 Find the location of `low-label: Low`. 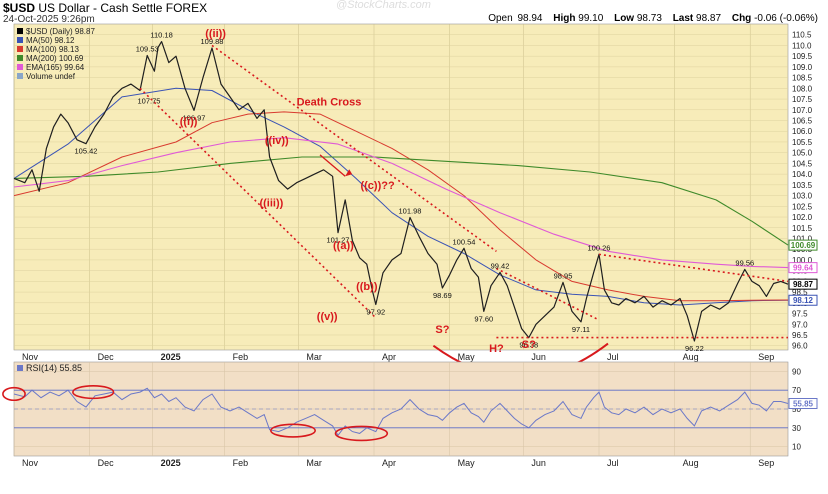

low-label: Low is located at coordinates (624, 18).